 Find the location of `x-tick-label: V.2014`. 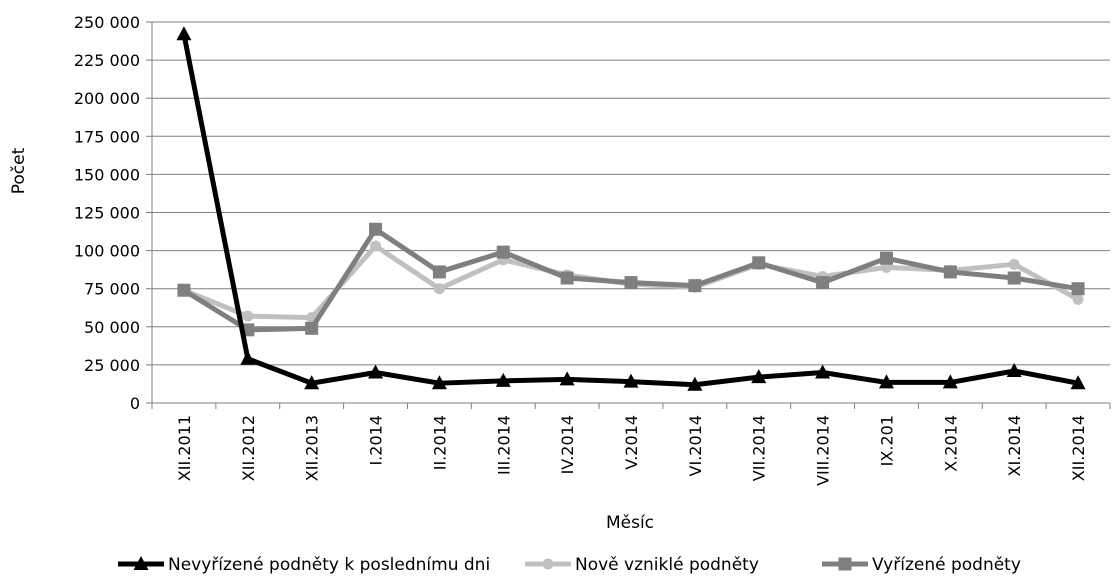

x-tick-label: V.2014 is located at coordinates (631, 442).